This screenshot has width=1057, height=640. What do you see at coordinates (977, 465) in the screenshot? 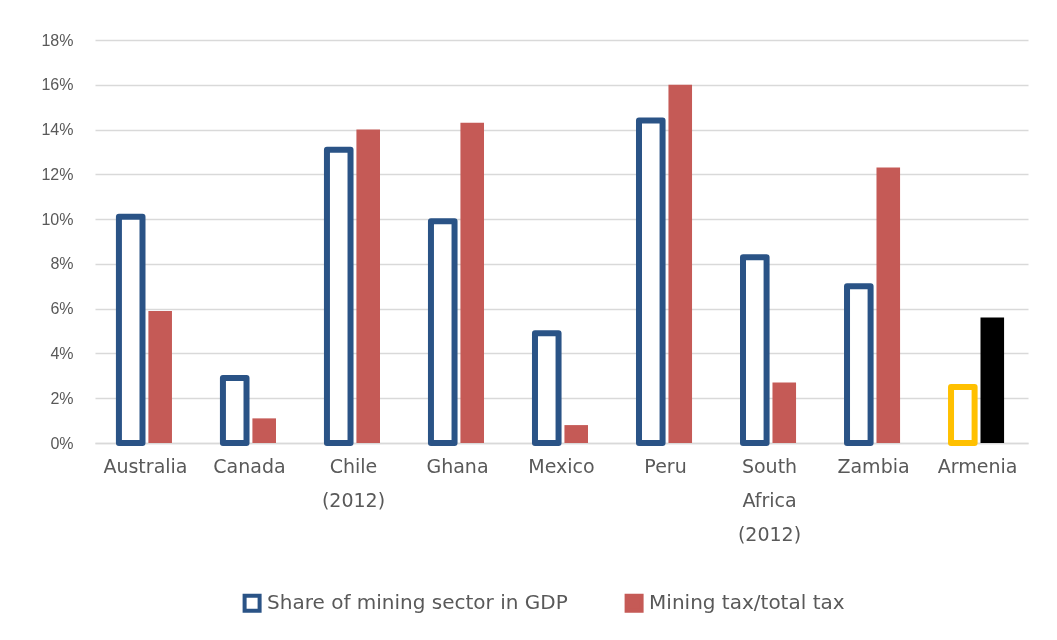
I see `x-tick-label: Armenia` at bounding box center [977, 465].